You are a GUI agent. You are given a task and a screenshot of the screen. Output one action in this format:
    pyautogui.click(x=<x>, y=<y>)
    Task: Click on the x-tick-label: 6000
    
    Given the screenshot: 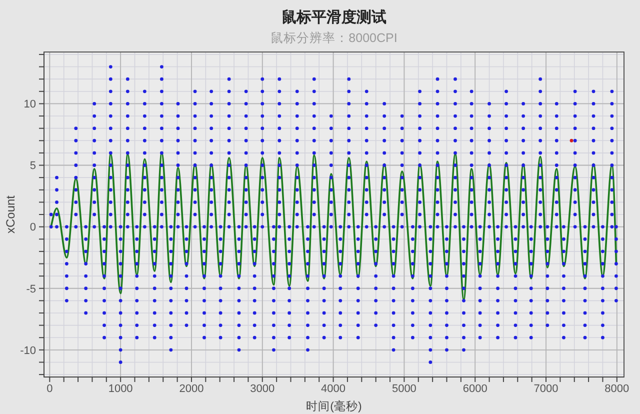 What is the action you would take?
    pyautogui.click(x=475, y=388)
    